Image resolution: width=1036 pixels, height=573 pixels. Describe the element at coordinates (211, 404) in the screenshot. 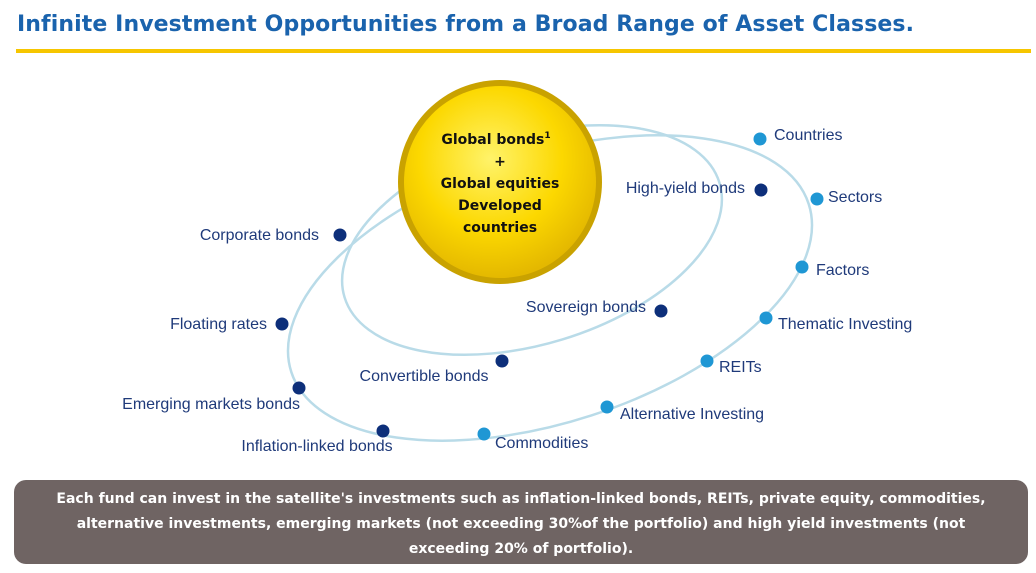

I see `inner-label: Emerging markets bonds` at that location.